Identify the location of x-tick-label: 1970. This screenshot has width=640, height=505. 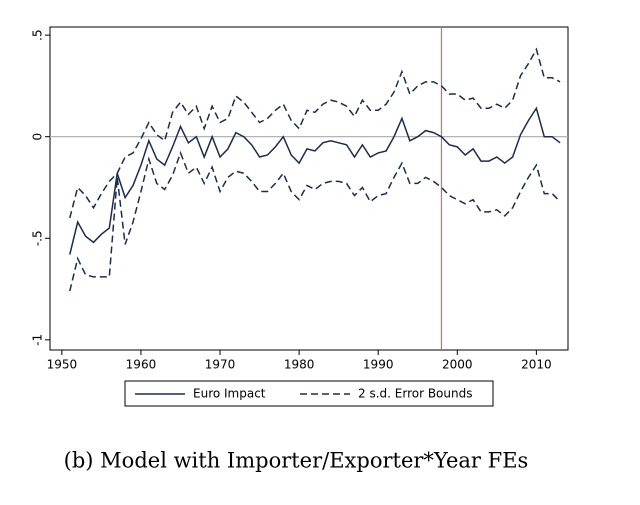
(220, 365).